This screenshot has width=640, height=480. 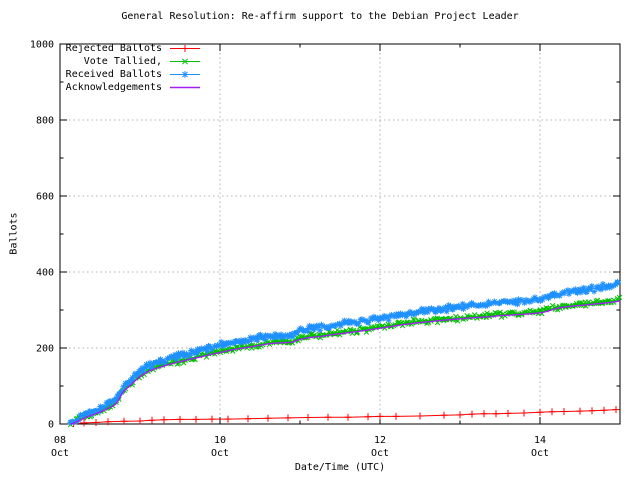 What do you see at coordinates (45, 273) in the screenshot?
I see `y-tick-label: 400` at bounding box center [45, 273].